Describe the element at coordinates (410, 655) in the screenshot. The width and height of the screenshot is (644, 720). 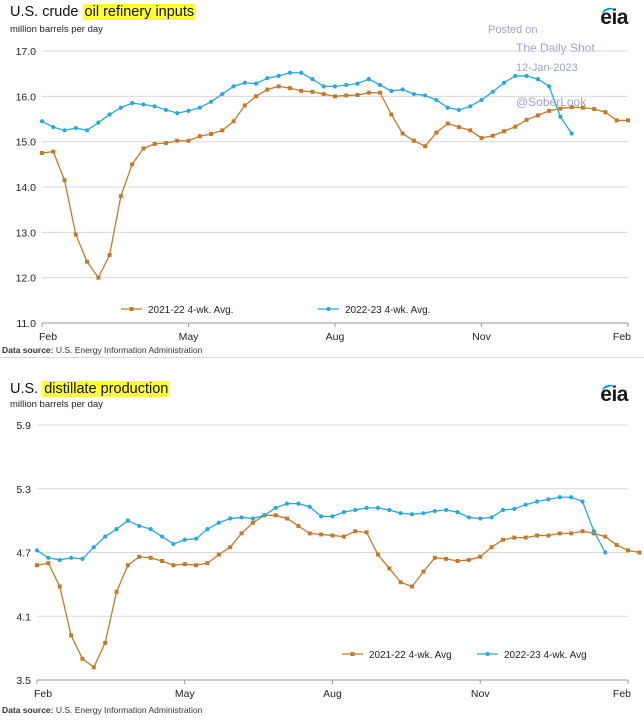
I see `legend-label: 2021-22 4-wk. Avg` at that location.